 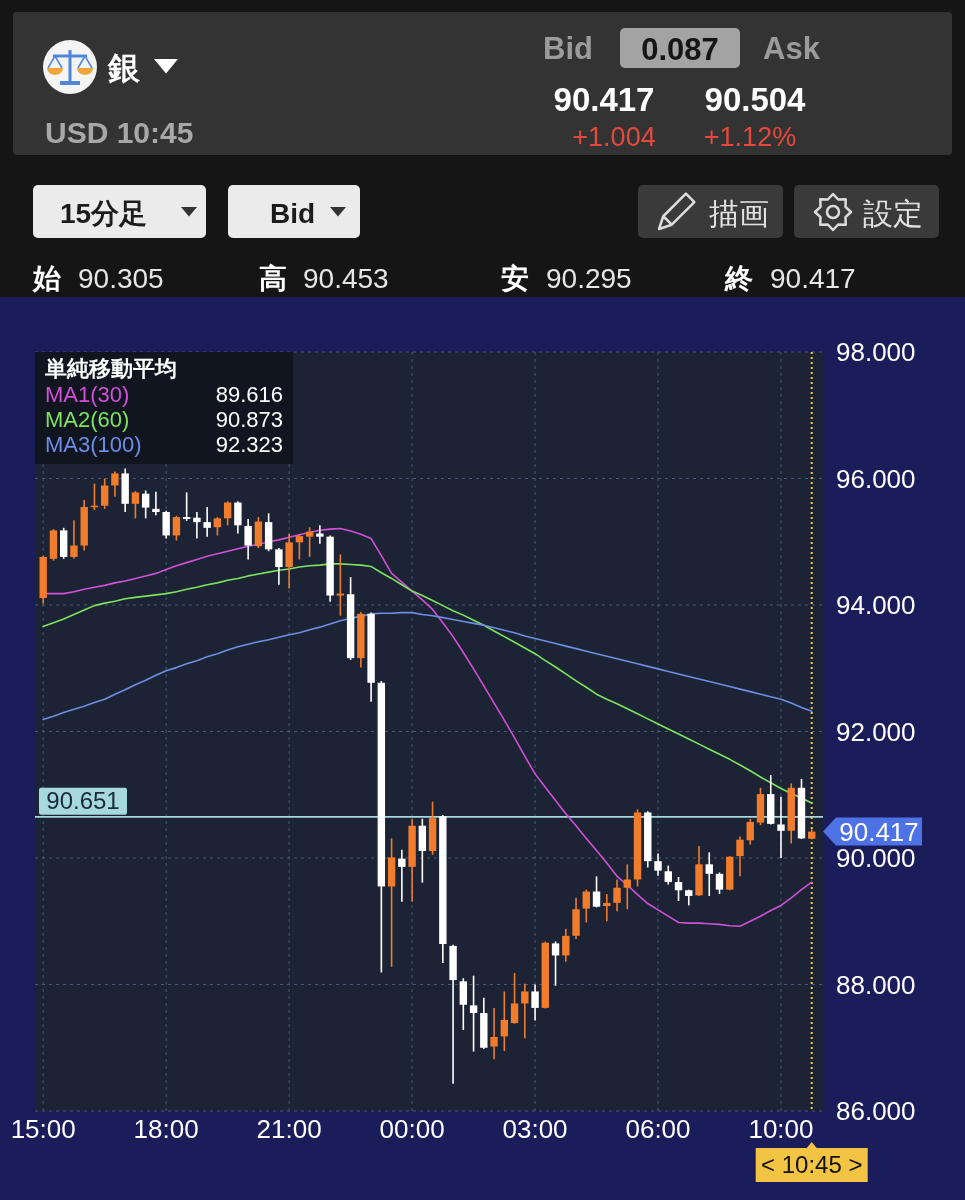 I want to click on x-tick-label: 00:00, so click(x=412, y=1129).